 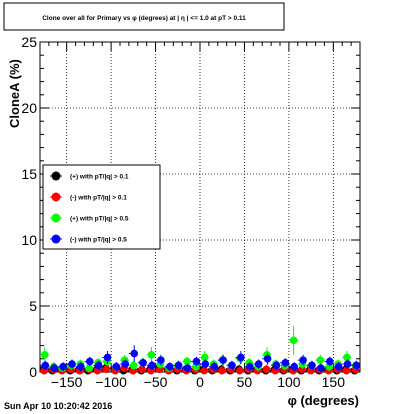 What do you see at coordinates (99, 177) in the screenshot?
I see `legend-label: (+) with pT/|q| > 0.1` at bounding box center [99, 177].